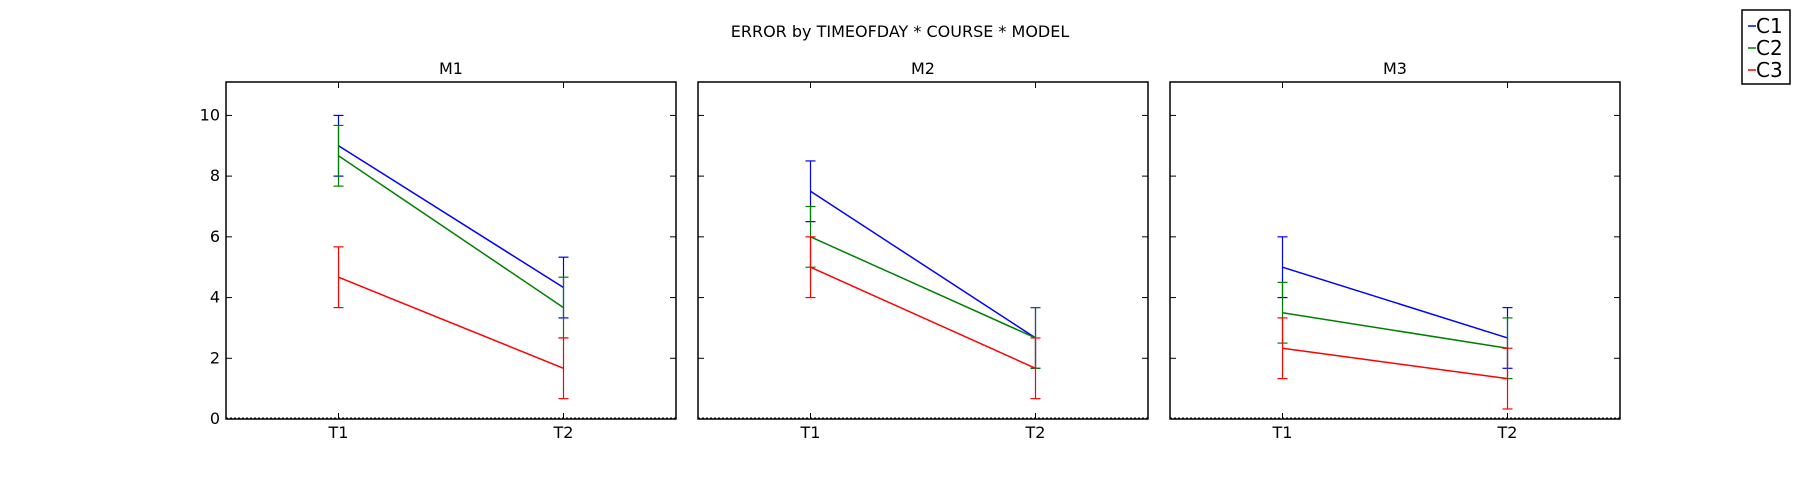  I want to click on legend-box, so click(1766, 47).